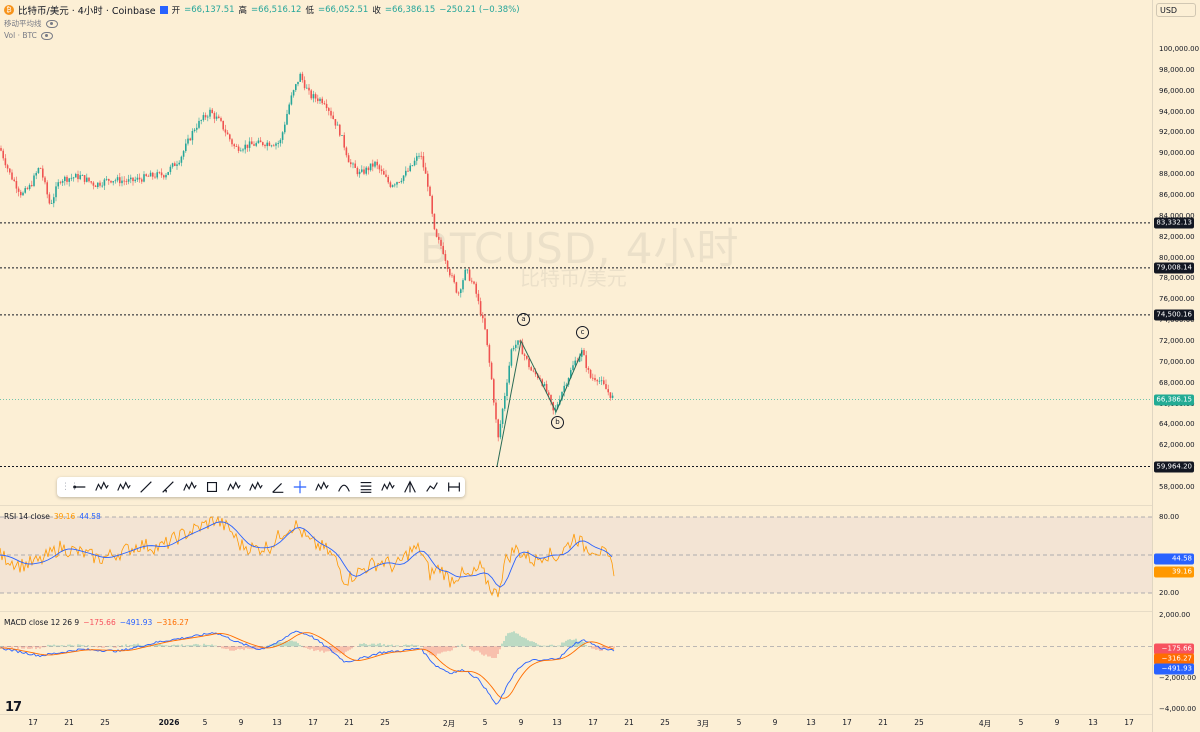 This screenshot has height=732, width=1200. What do you see at coordinates (576, 611) in the screenshot?
I see `pane-separator-macd` at bounding box center [576, 611].